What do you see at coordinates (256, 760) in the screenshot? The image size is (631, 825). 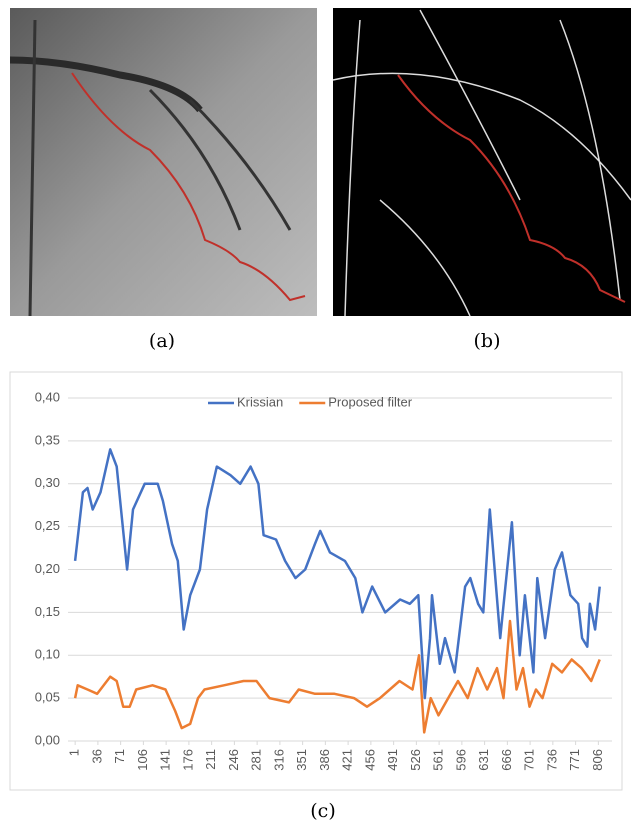 I see `x-tick-label: 281` at bounding box center [256, 760].